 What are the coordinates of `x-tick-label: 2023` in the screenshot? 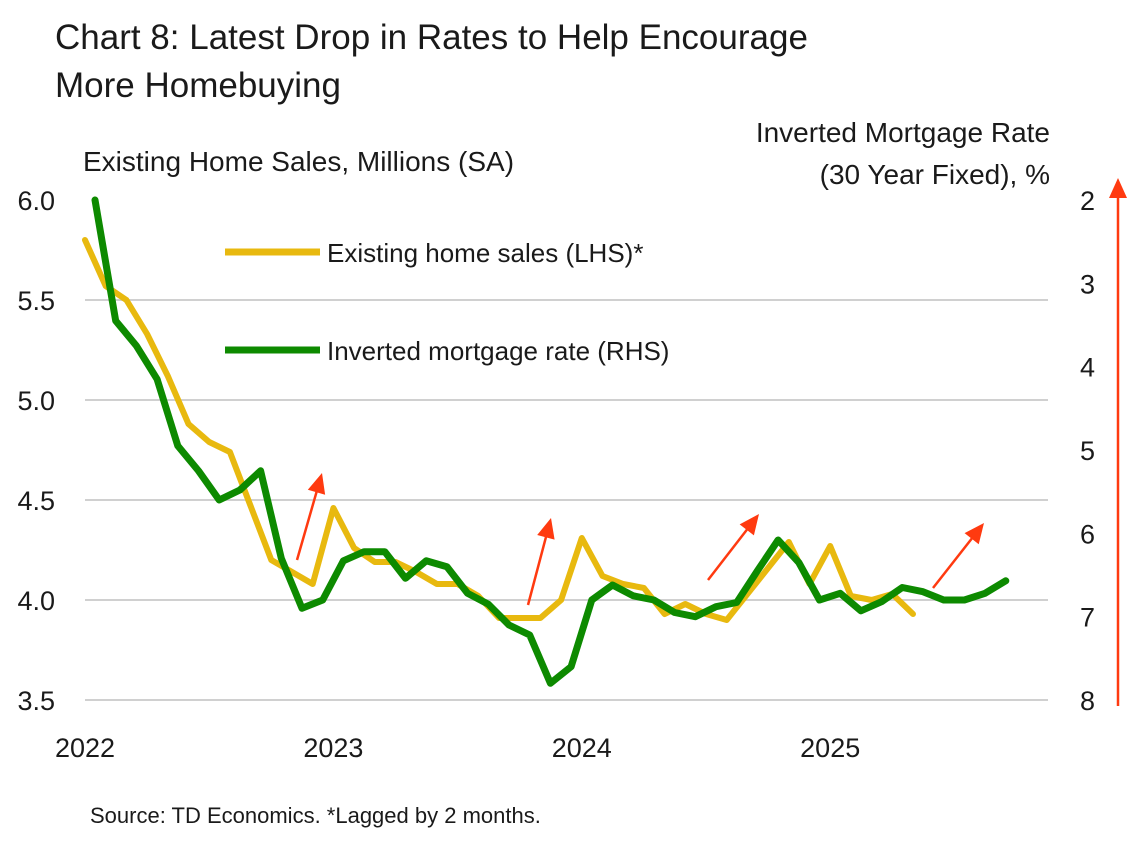 It's located at (333, 748).